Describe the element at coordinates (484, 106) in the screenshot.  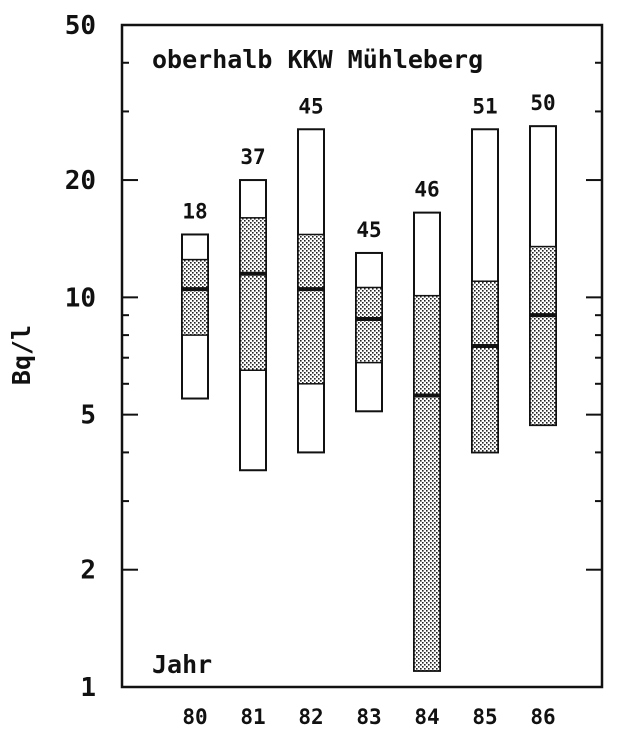
I see `count-label: 51` at that location.